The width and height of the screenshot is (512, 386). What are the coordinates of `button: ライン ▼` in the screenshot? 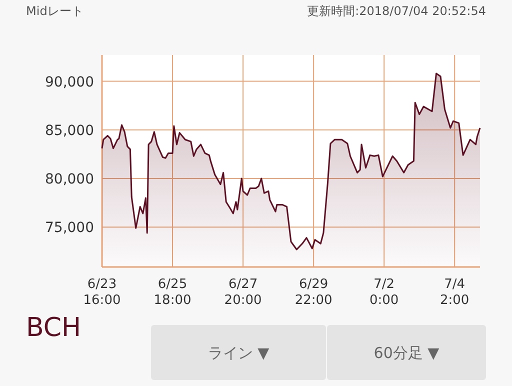 It's located at (238, 352).